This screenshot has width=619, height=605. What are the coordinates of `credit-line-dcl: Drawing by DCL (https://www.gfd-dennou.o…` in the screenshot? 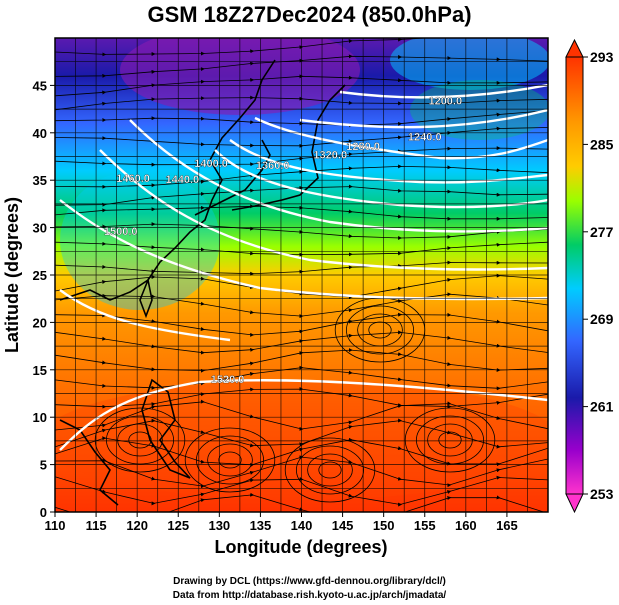 It's located at (309, 581).